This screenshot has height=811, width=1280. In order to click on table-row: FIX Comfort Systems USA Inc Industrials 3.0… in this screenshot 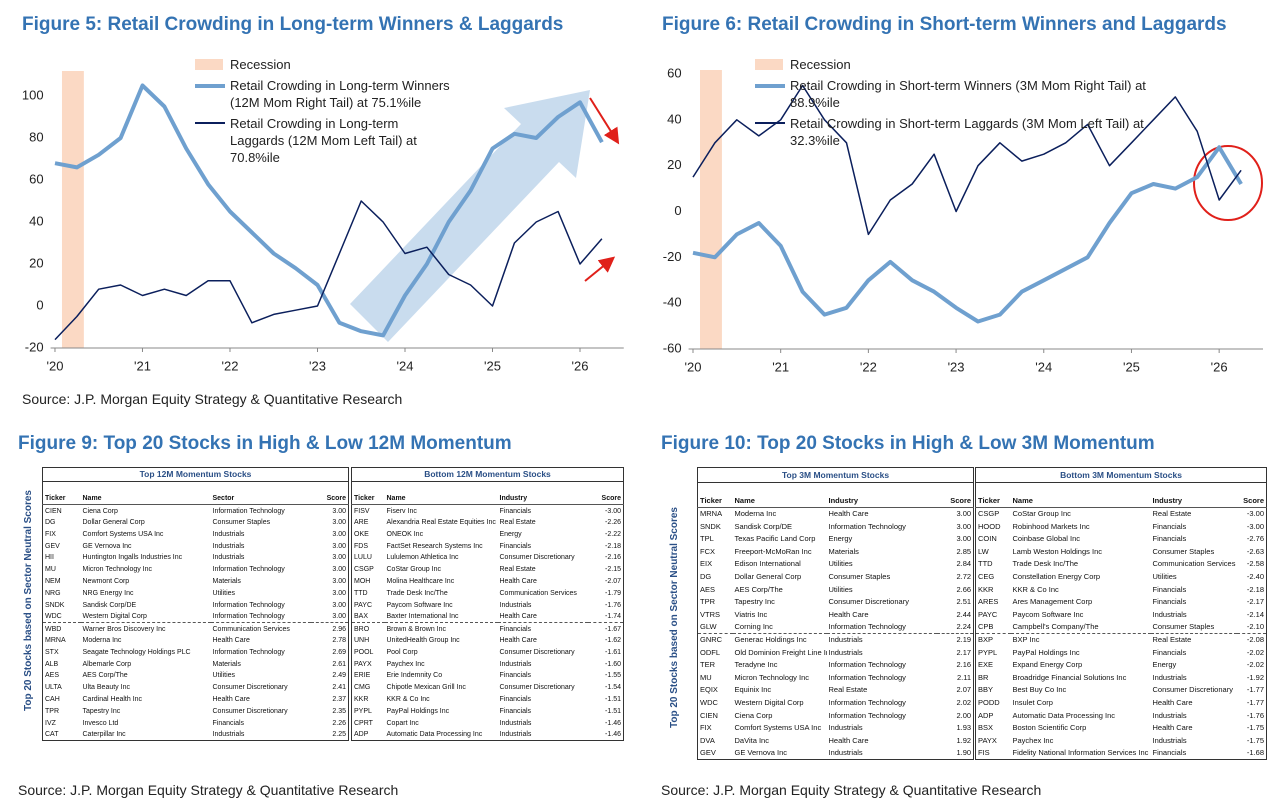, I will do `click(196, 534)`.